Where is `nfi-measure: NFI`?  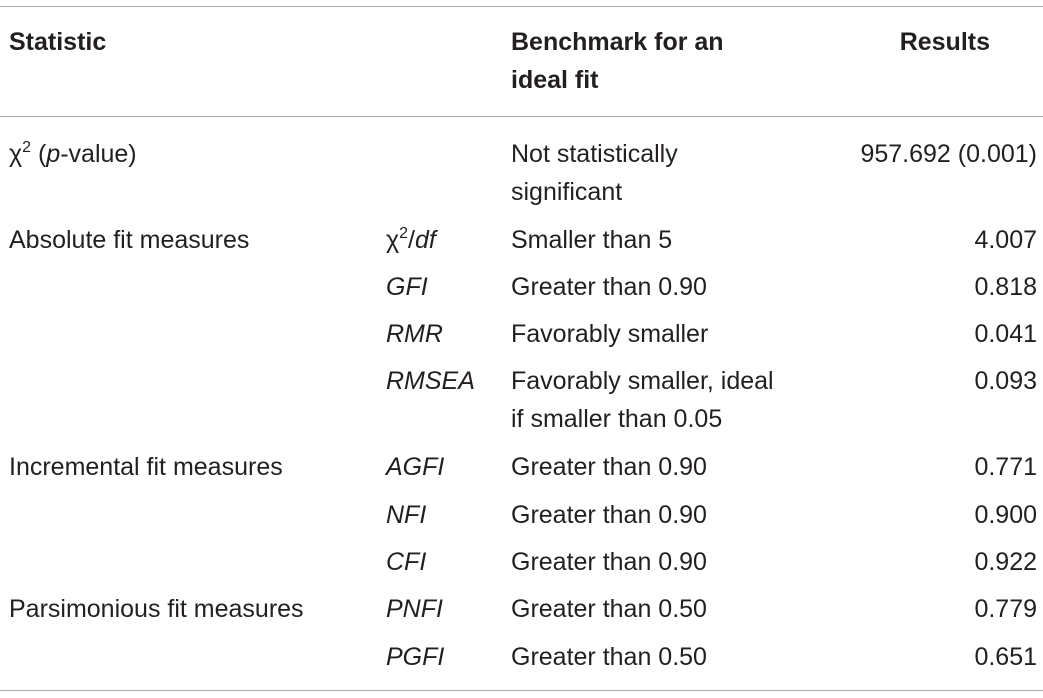
nfi-measure: NFI is located at coordinates (406, 515).